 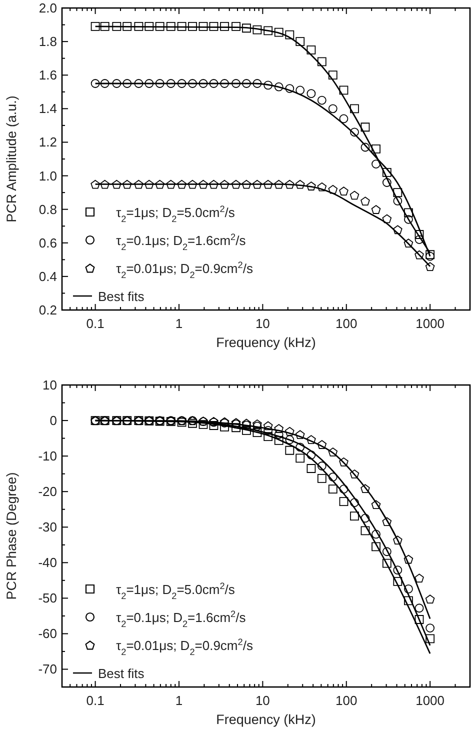 What do you see at coordinates (47, 8) in the screenshot?
I see `y-tick-label: 2.0` at bounding box center [47, 8].